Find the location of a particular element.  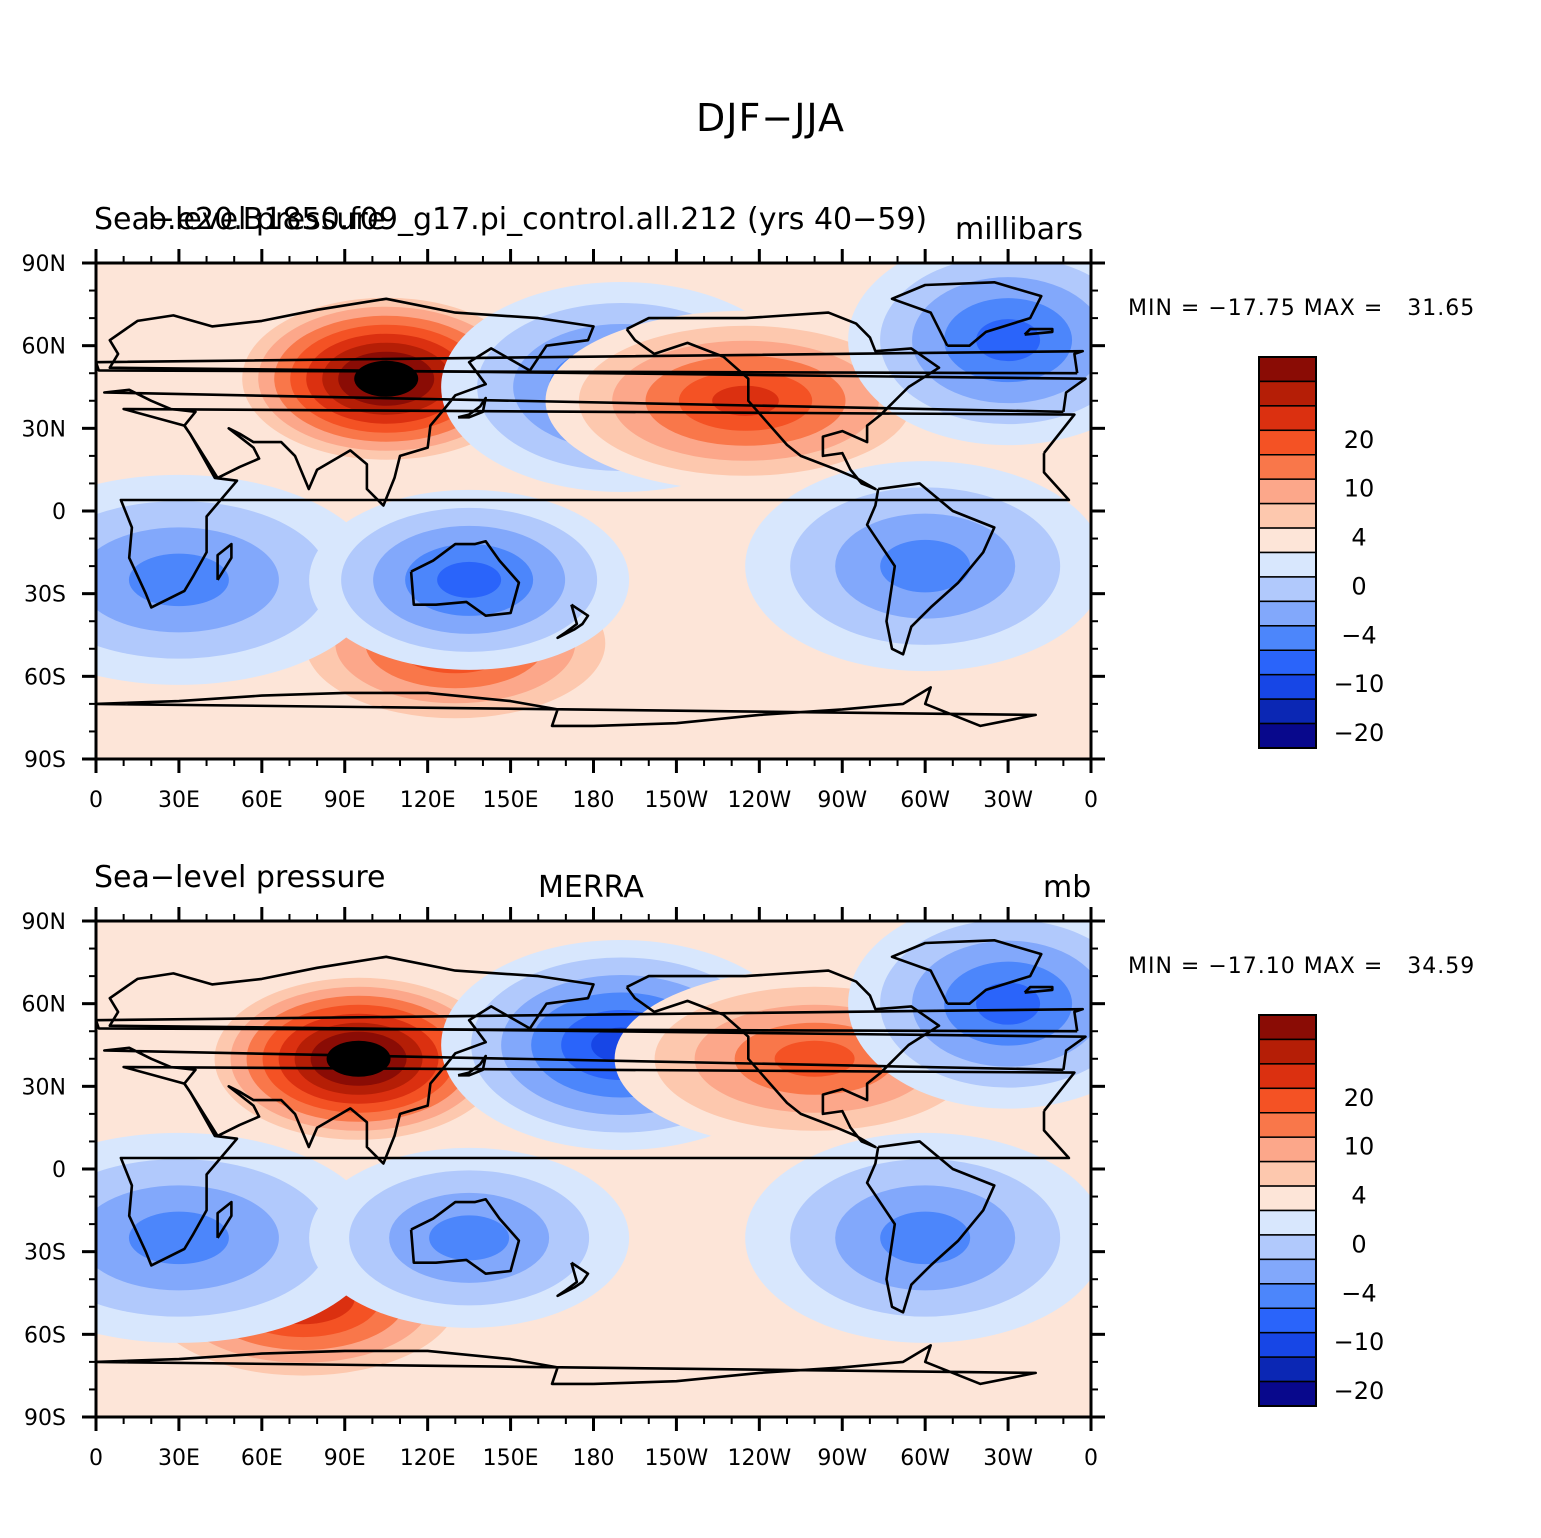

panel-units: millibars is located at coordinates (1019, 229).